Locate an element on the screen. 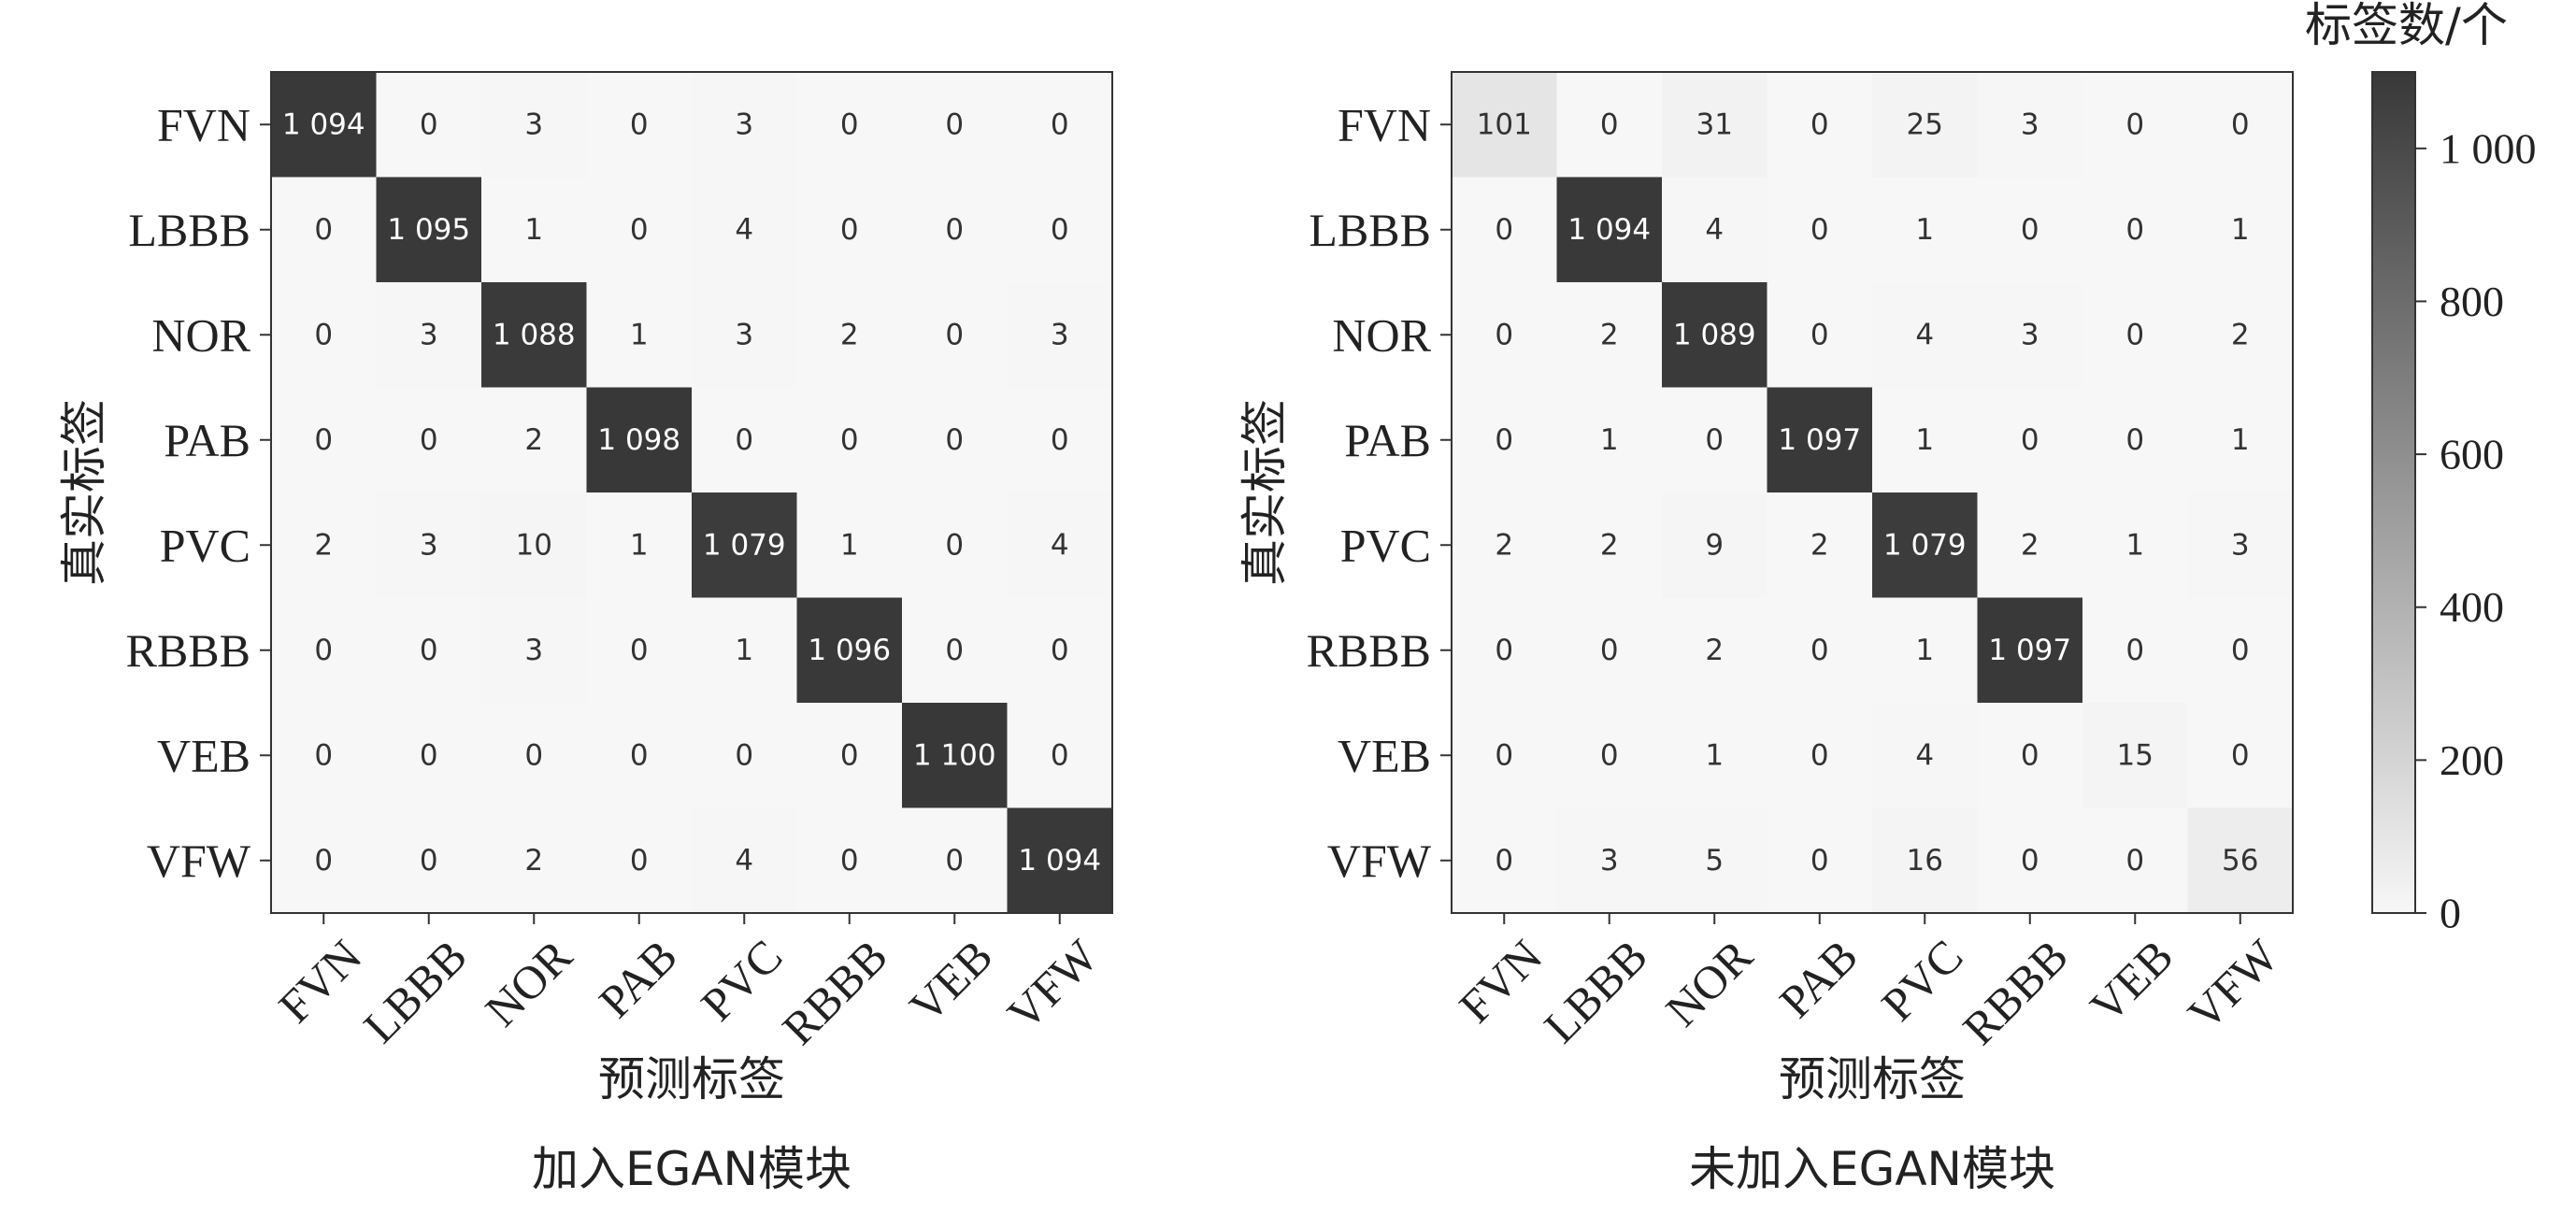 This screenshot has width=2576, height=1213. cell-value-label: 5 is located at coordinates (1714, 861).